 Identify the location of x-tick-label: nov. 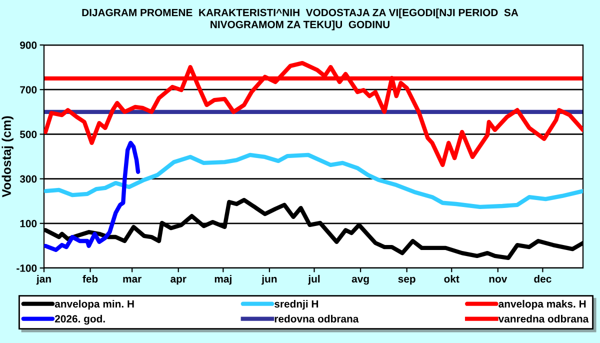
(498, 279).